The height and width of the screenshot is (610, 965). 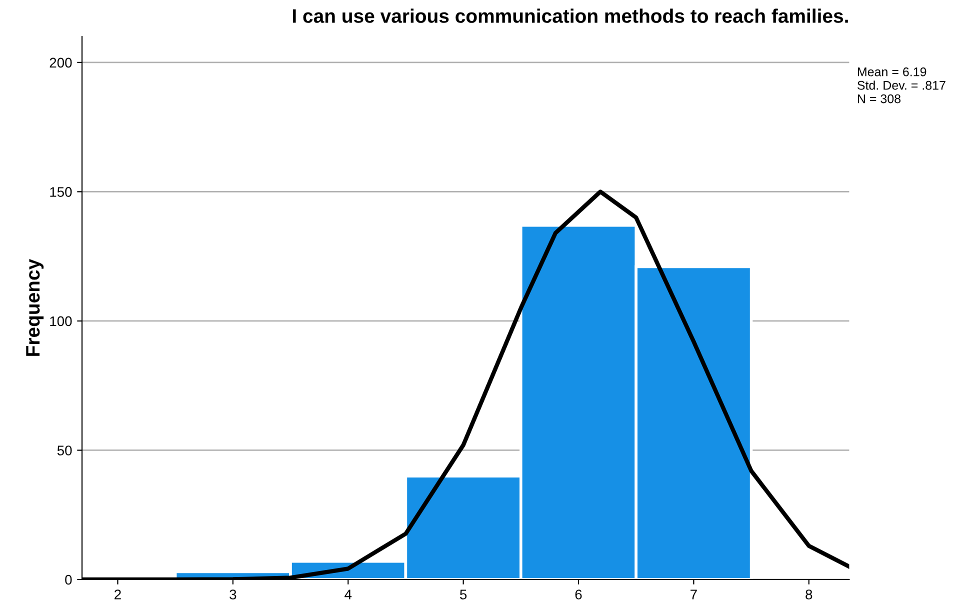 I want to click on y-tick-label: 50, so click(x=64, y=451).